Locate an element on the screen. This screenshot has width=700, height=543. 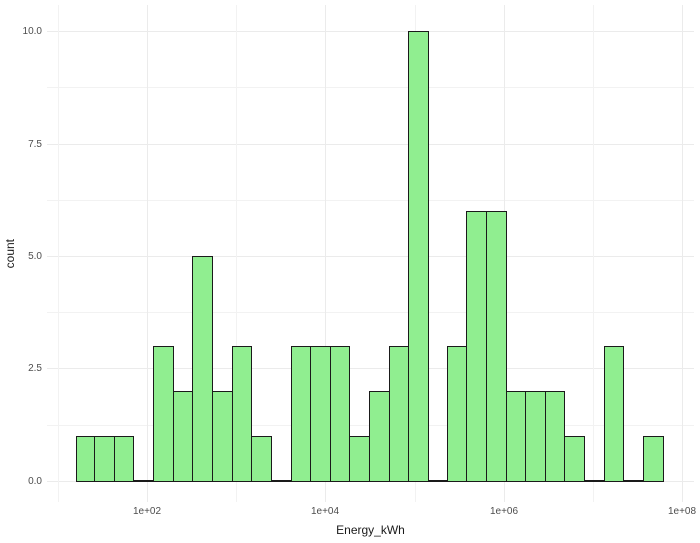
x-tick-label: 1e+02 is located at coordinates (147, 511).